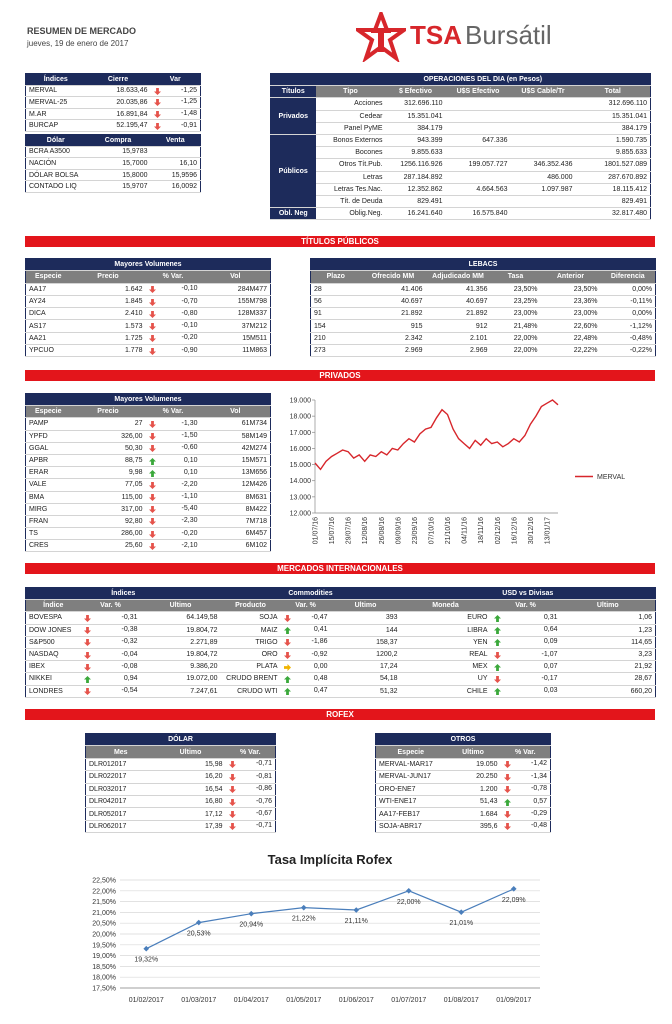 This screenshot has height=1024, width=672. I want to click on table-cell: 41.356, so click(458, 289).